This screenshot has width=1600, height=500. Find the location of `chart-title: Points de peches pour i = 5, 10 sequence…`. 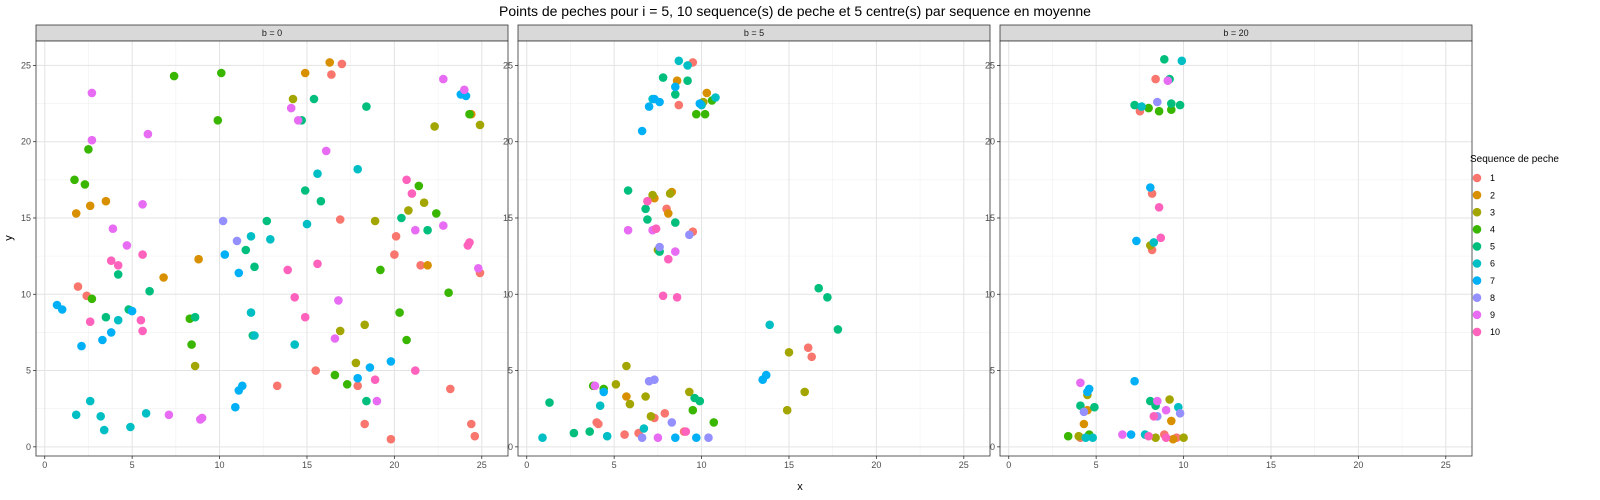

chart-title: Points de peches pour i = 5, 10 sequence… is located at coordinates (795, 11).